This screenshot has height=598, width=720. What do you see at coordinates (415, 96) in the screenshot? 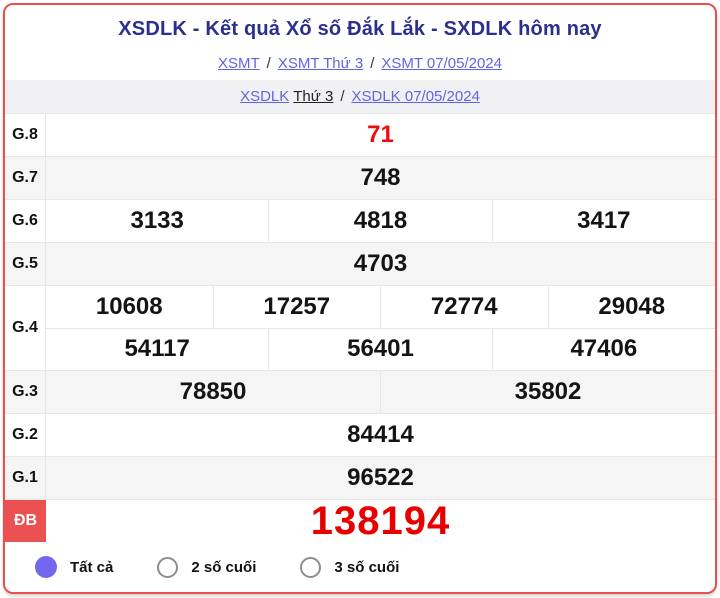
I see `breadcrumb-link-xsdlk-date: XSDLK 07/05/2024` at bounding box center [415, 96].